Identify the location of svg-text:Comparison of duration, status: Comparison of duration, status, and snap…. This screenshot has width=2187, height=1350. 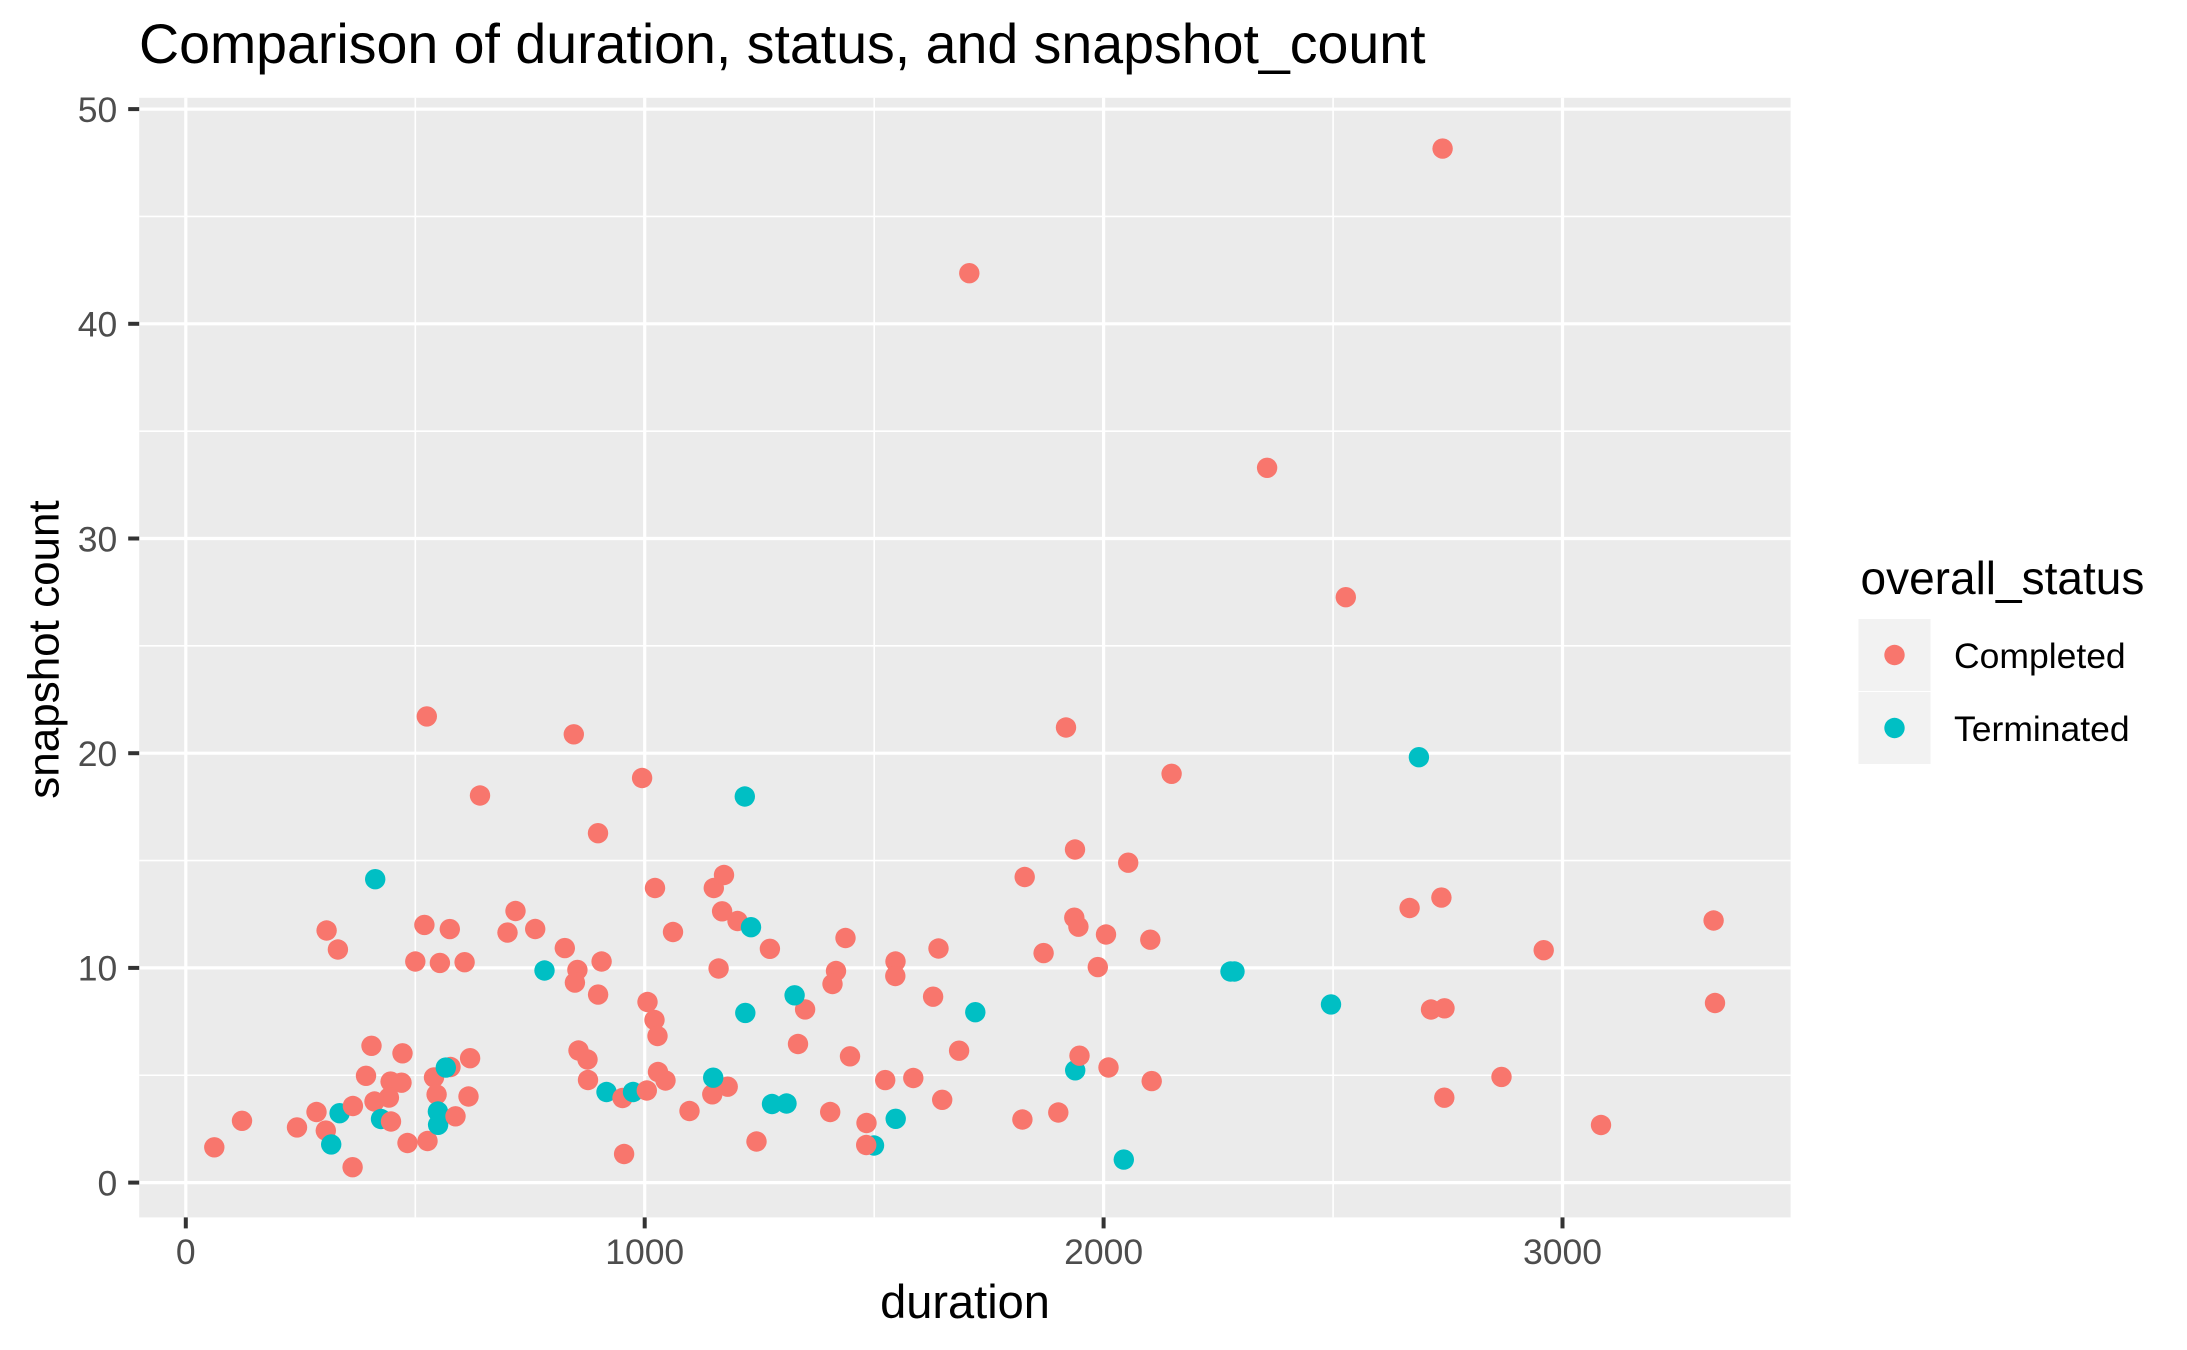
(782, 44).